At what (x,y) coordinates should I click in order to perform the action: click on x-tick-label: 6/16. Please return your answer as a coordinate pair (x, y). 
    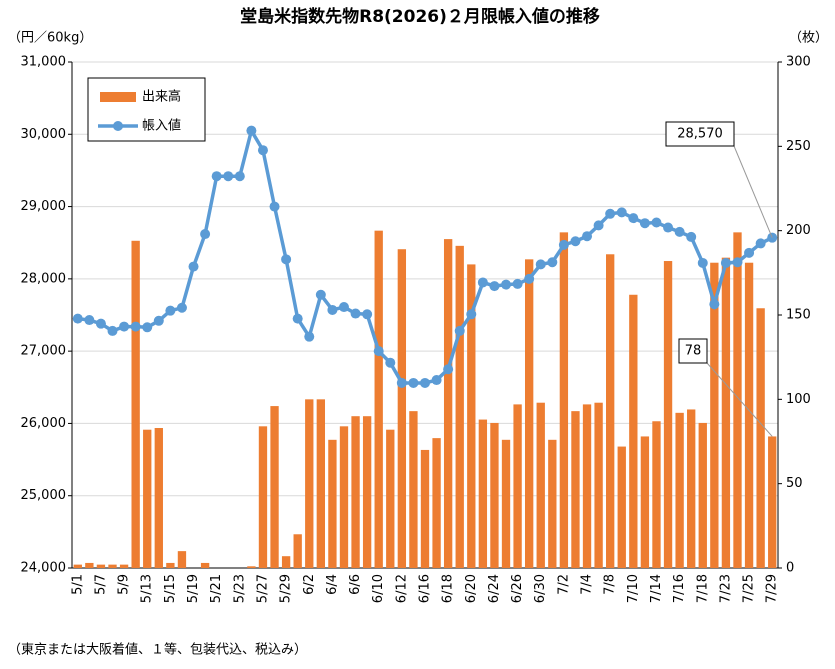
    Looking at the image, I should click on (425, 588).